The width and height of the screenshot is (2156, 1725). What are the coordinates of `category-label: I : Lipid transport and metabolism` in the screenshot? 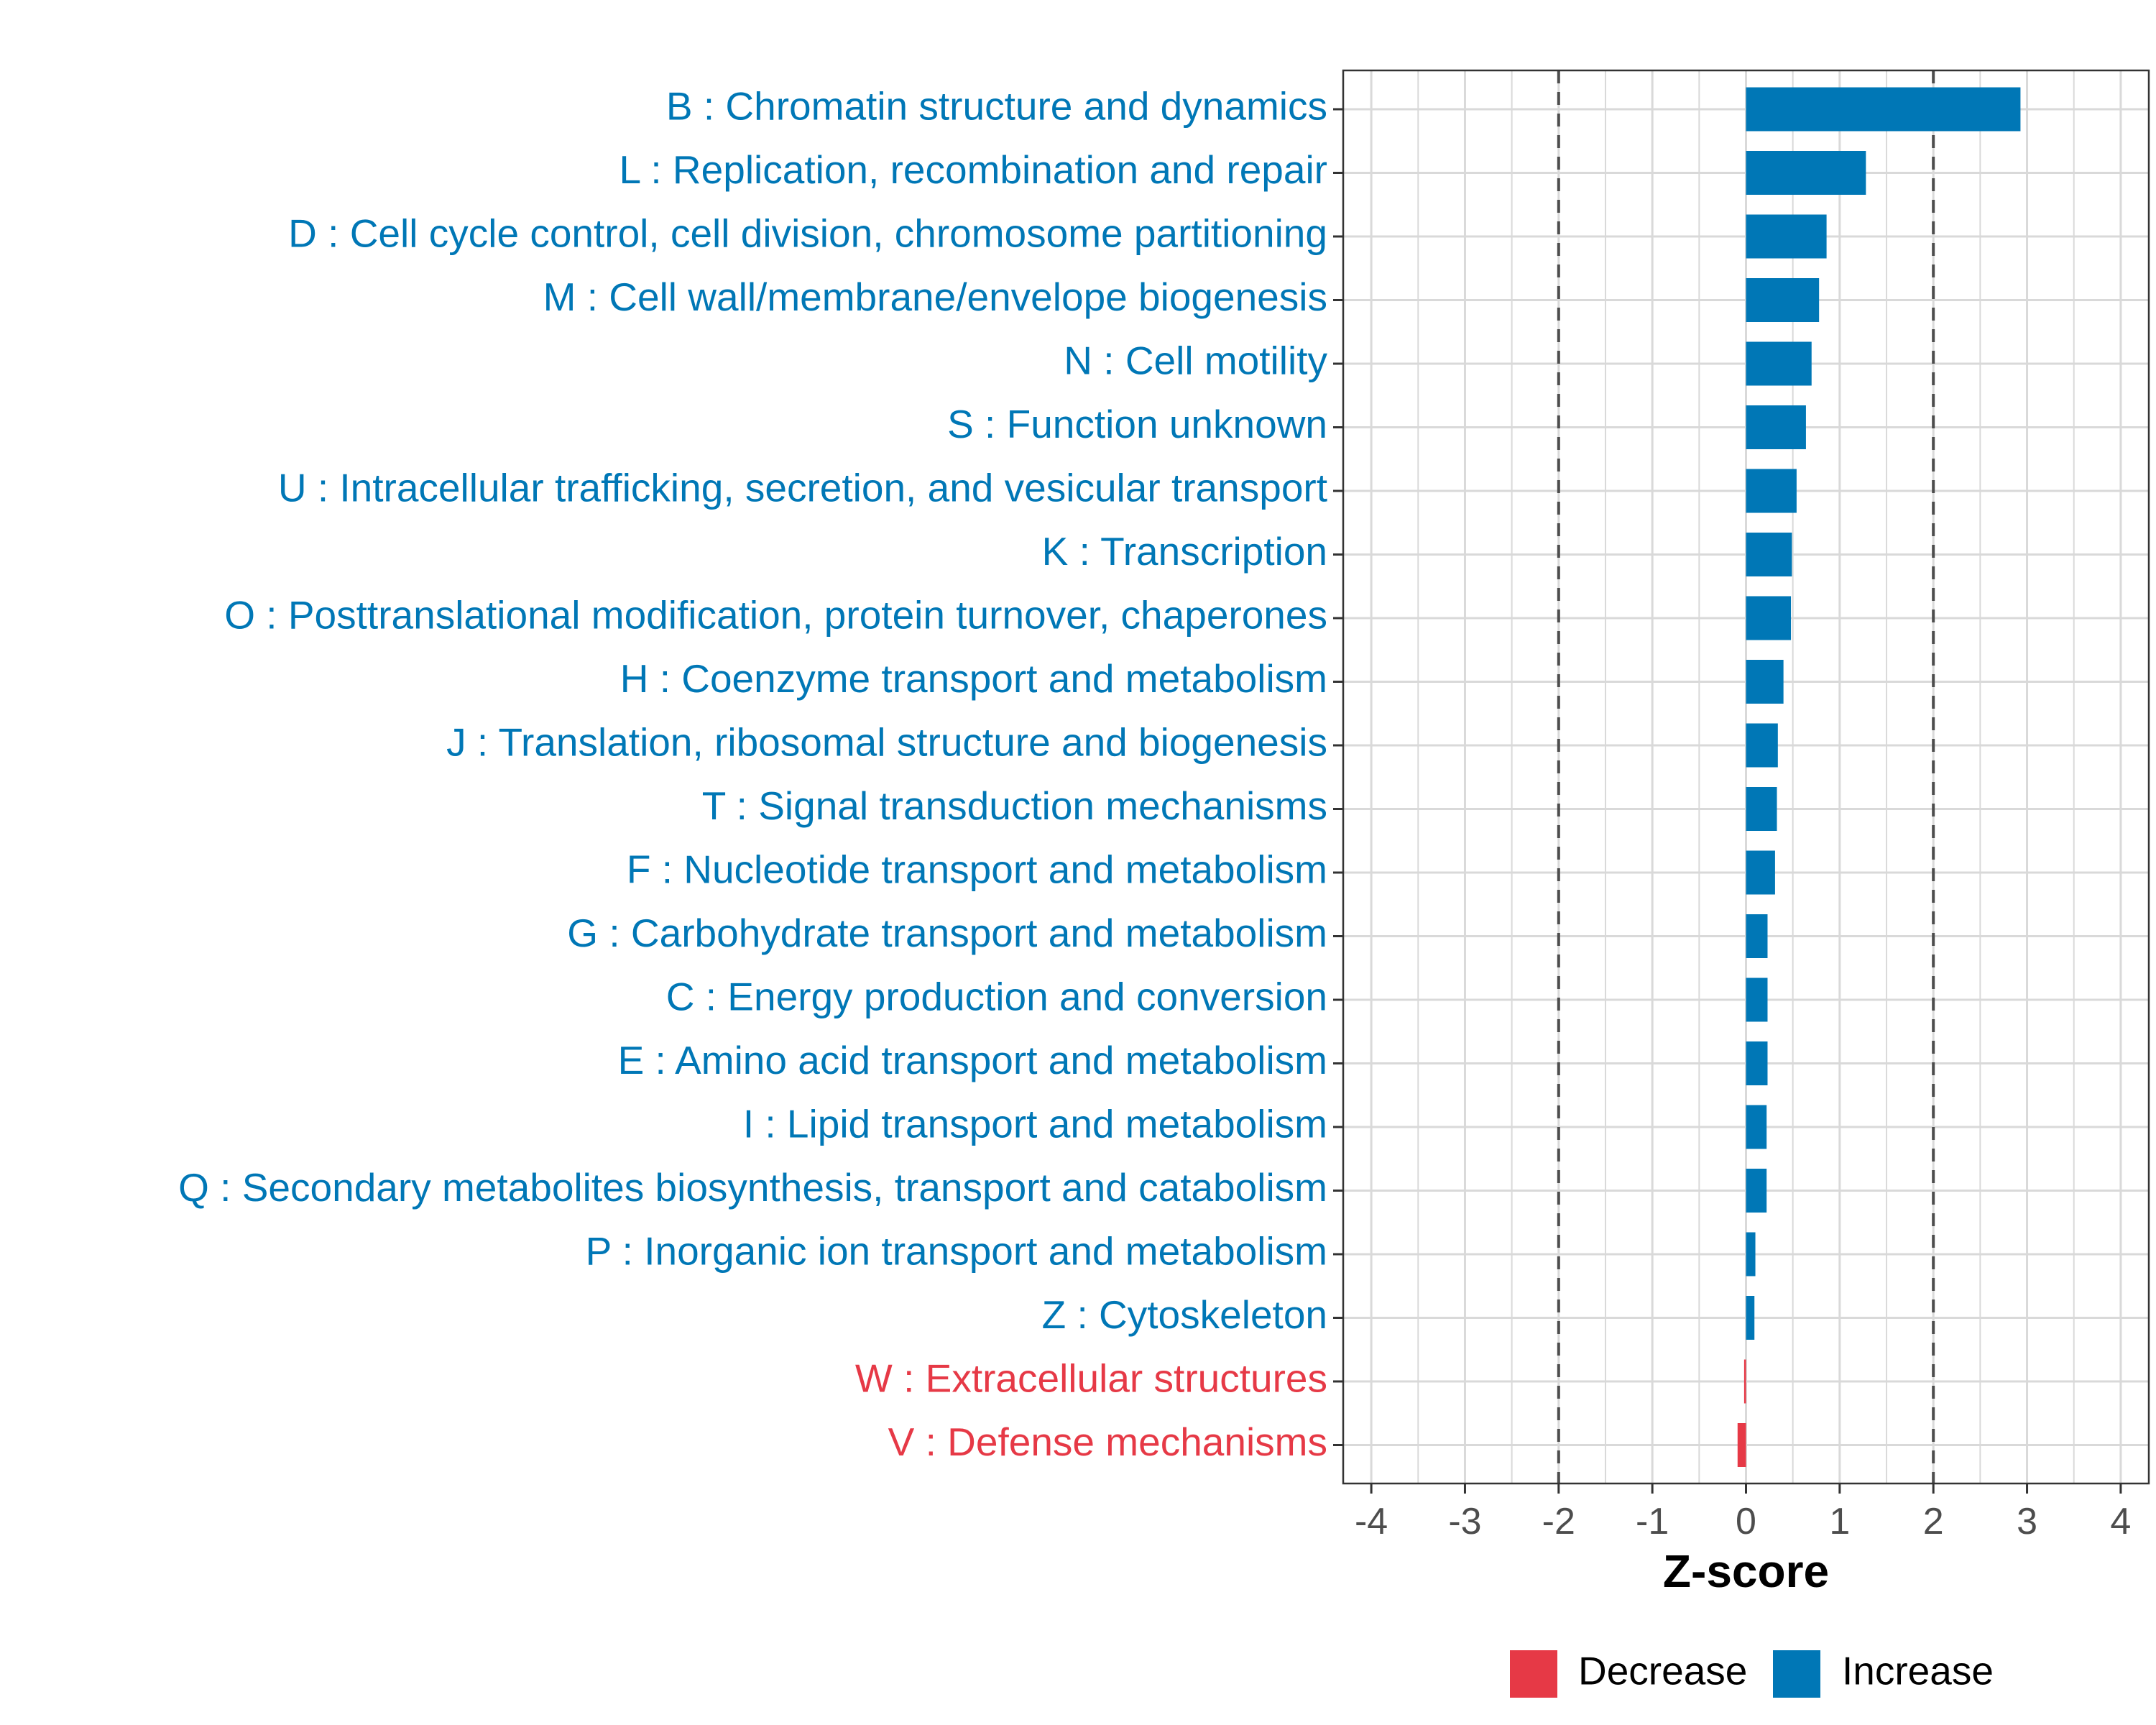 It's located at (1035, 1124).